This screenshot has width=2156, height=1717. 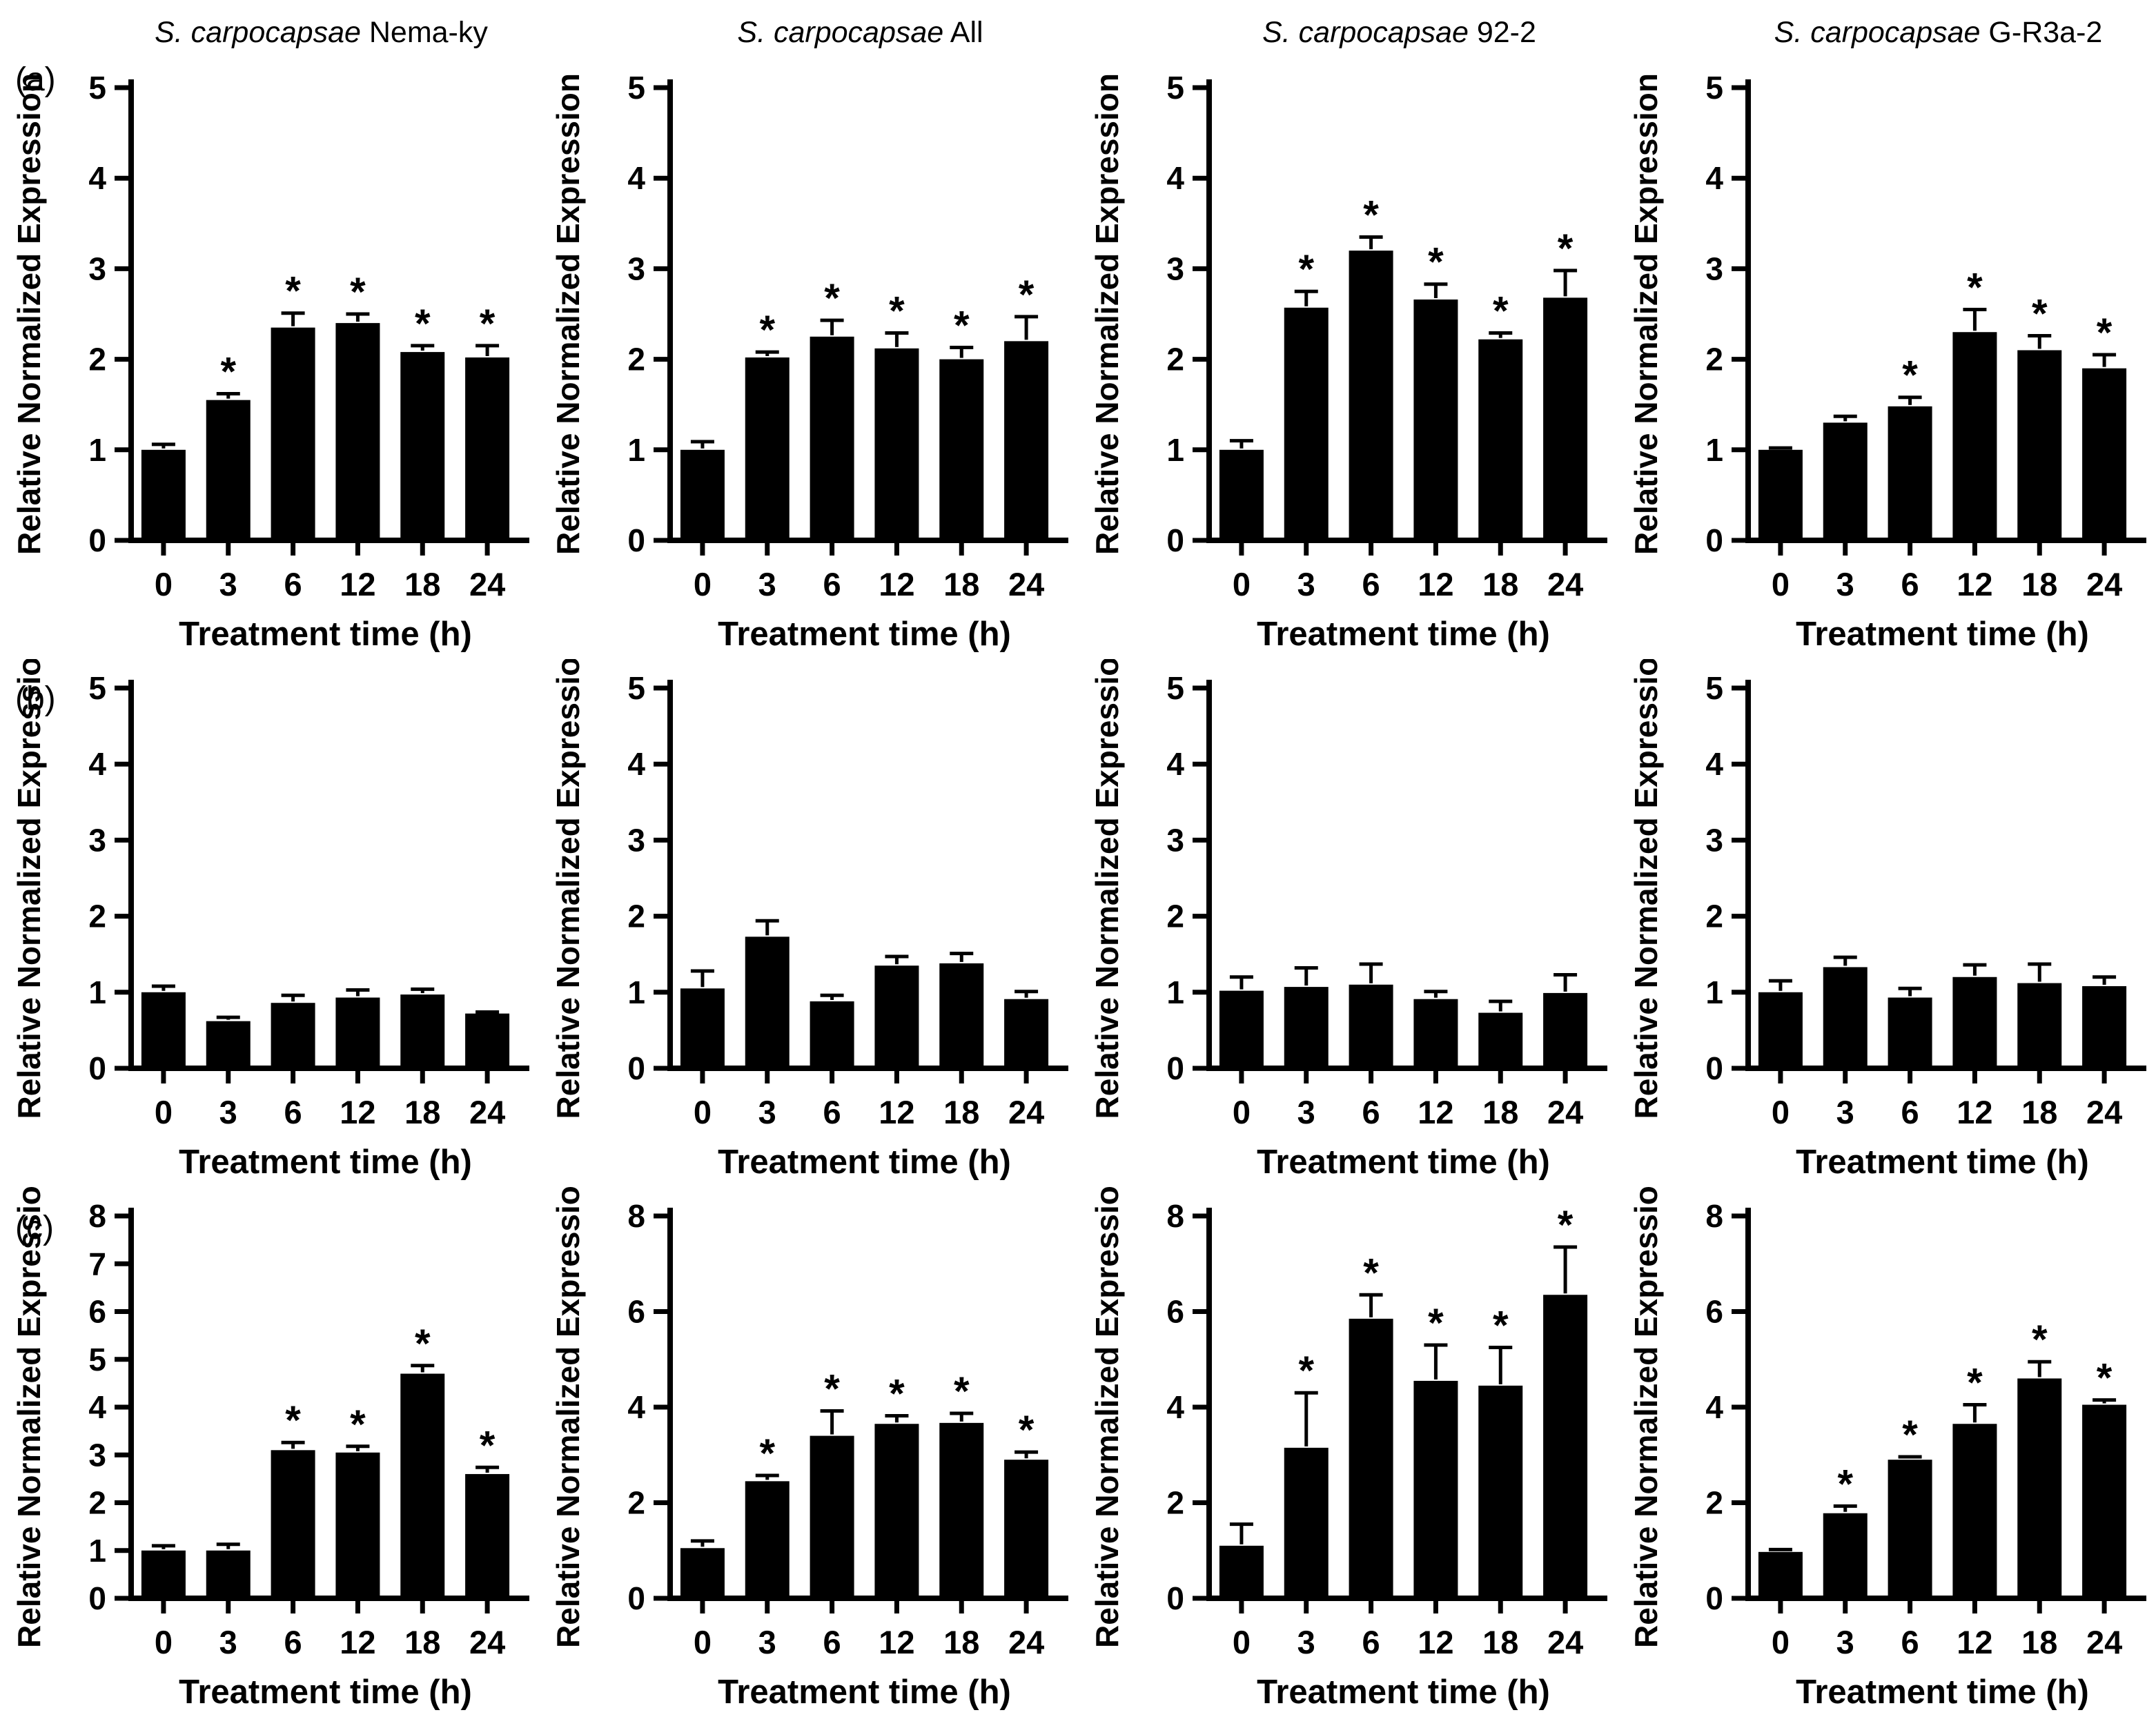 What do you see at coordinates (896, 584) in the screenshot?
I see `x-tick-label: 12` at bounding box center [896, 584].